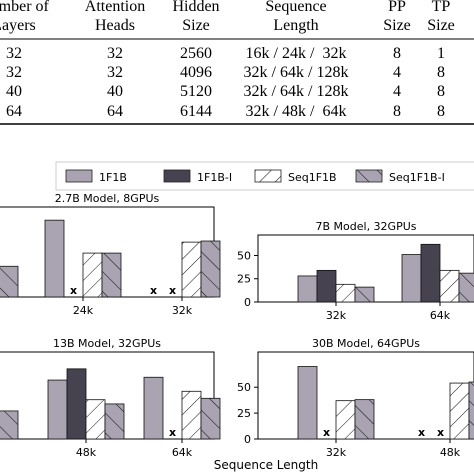 The width and height of the screenshot is (474, 474). Describe the element at coordinates (450, 452) in the screenshot. I see `x-tick-label: 48k` at that location.